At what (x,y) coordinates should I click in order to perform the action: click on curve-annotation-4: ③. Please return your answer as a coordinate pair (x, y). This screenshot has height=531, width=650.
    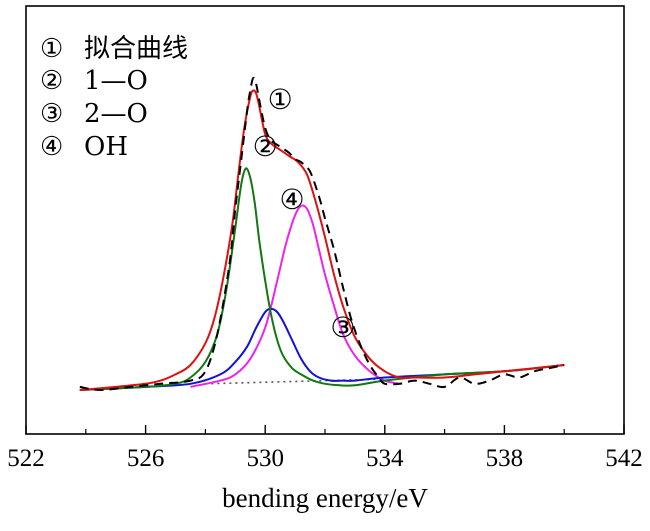
    Looking at the image, I should click on (342, 327).